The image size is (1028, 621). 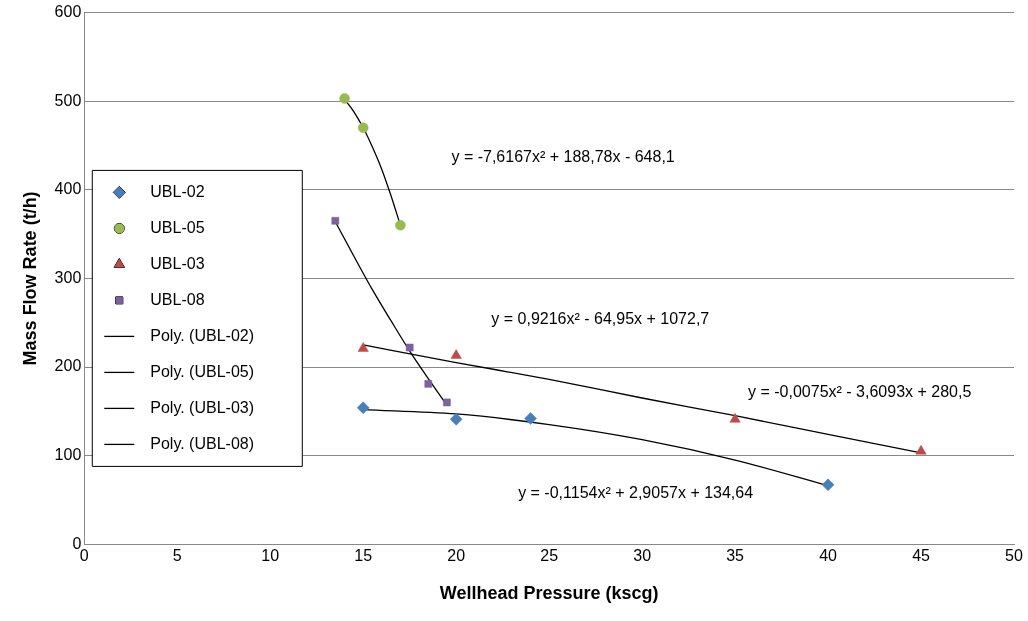 What do you see at coordinates (921, 556) in the screenshot?
I see `x-tick-label: 45` at bounding box center [921, 556].